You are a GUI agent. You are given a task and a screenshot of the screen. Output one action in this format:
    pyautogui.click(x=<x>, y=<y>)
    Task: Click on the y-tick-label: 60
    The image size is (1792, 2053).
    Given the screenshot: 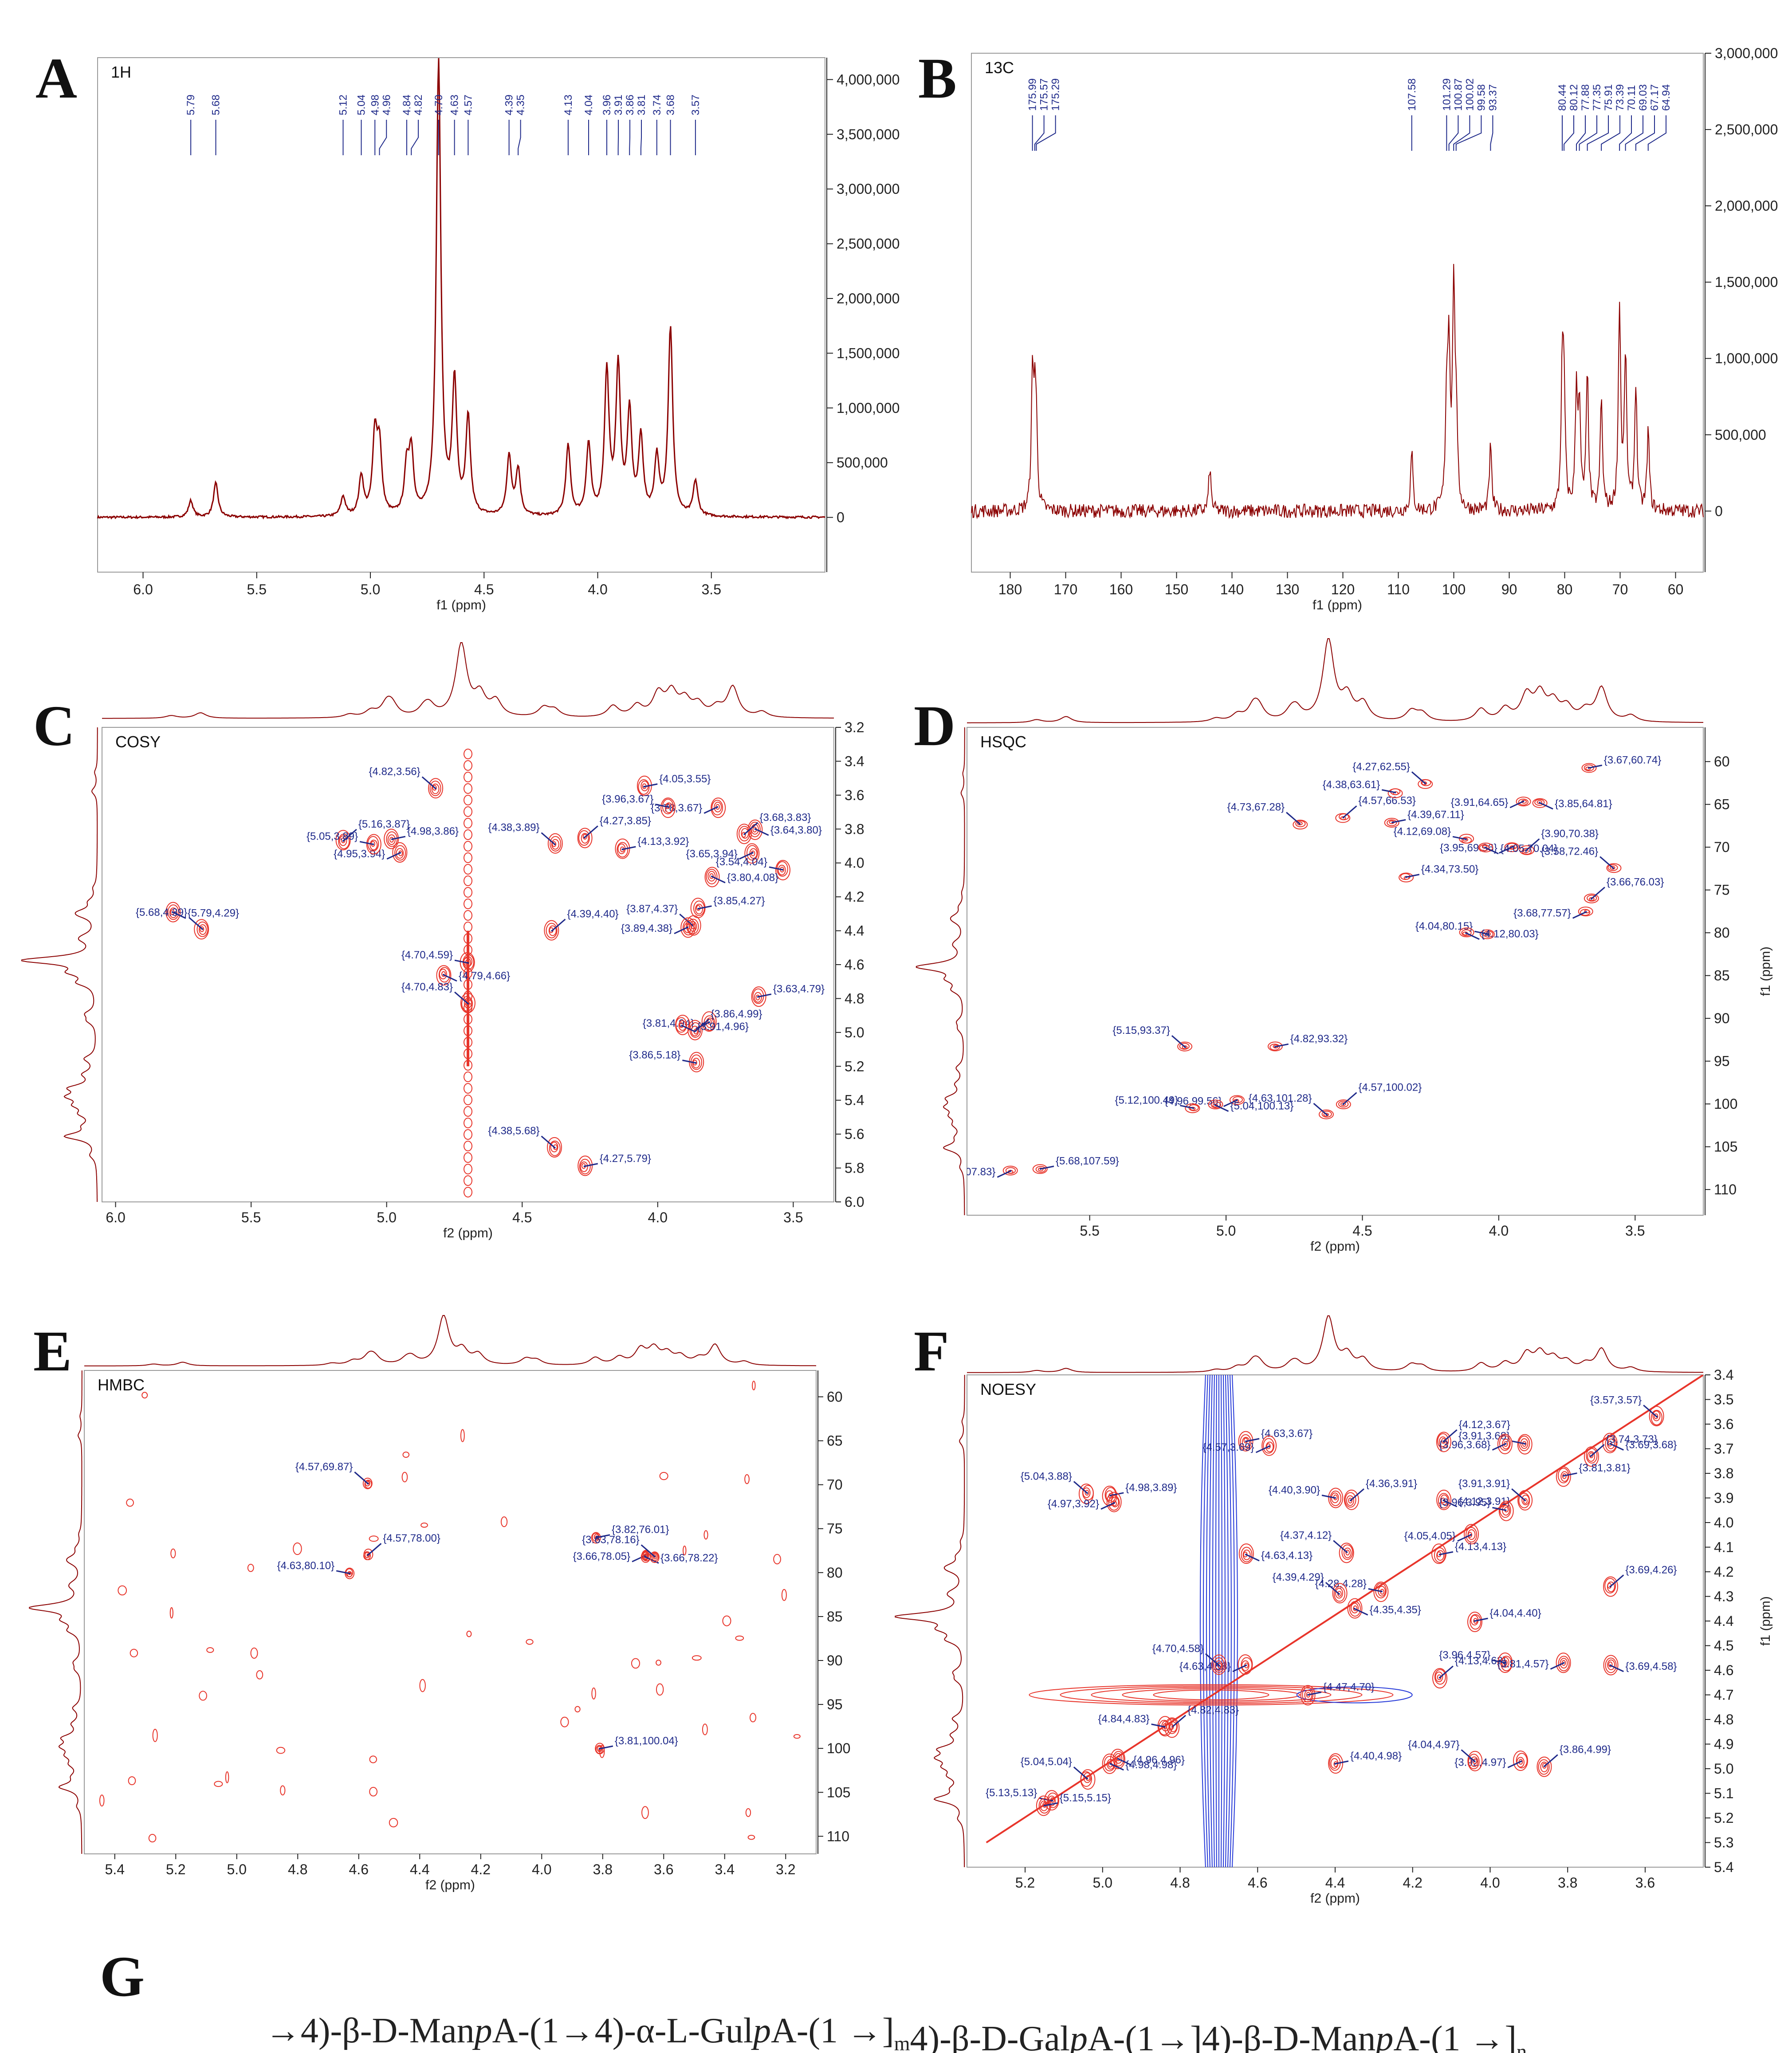 What is the action you would take?
    pyautogui.click(x=1722, y=761)
    